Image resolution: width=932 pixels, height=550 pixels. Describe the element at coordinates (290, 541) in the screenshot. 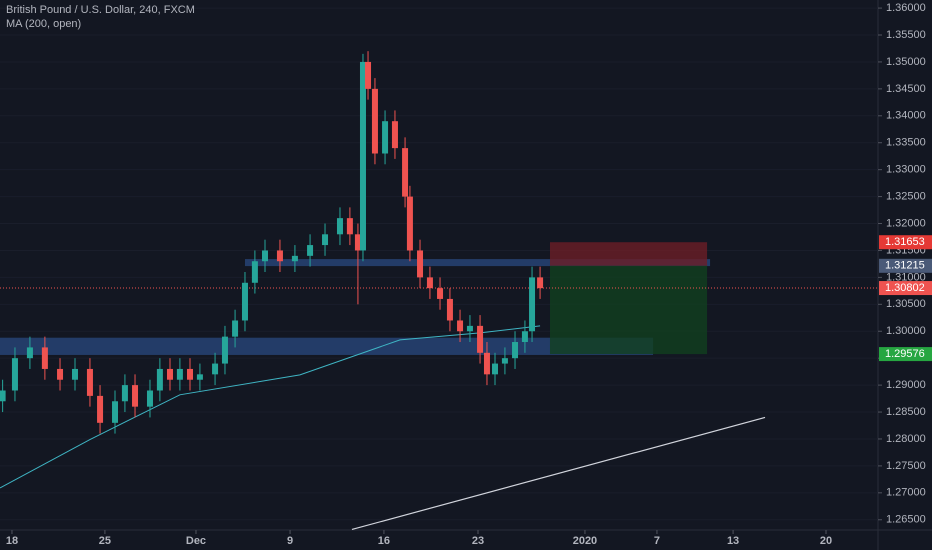

I see `x-tick-label: 9` at that location.